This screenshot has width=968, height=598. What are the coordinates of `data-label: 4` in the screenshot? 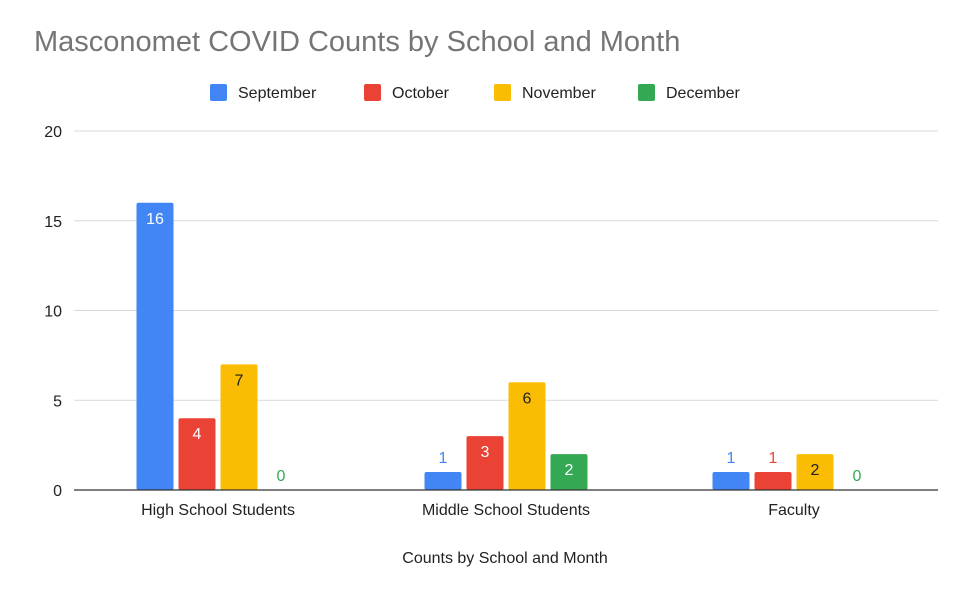 It's located at (197, 434).